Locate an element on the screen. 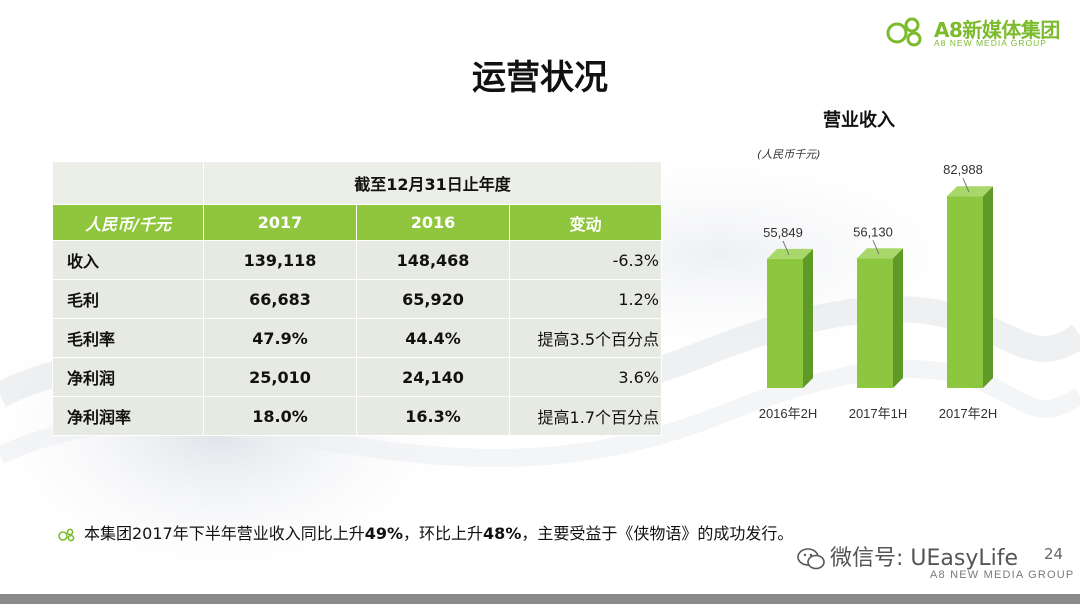  row-change: 提高1.7个百分点 is located at coordinates (585, 416).